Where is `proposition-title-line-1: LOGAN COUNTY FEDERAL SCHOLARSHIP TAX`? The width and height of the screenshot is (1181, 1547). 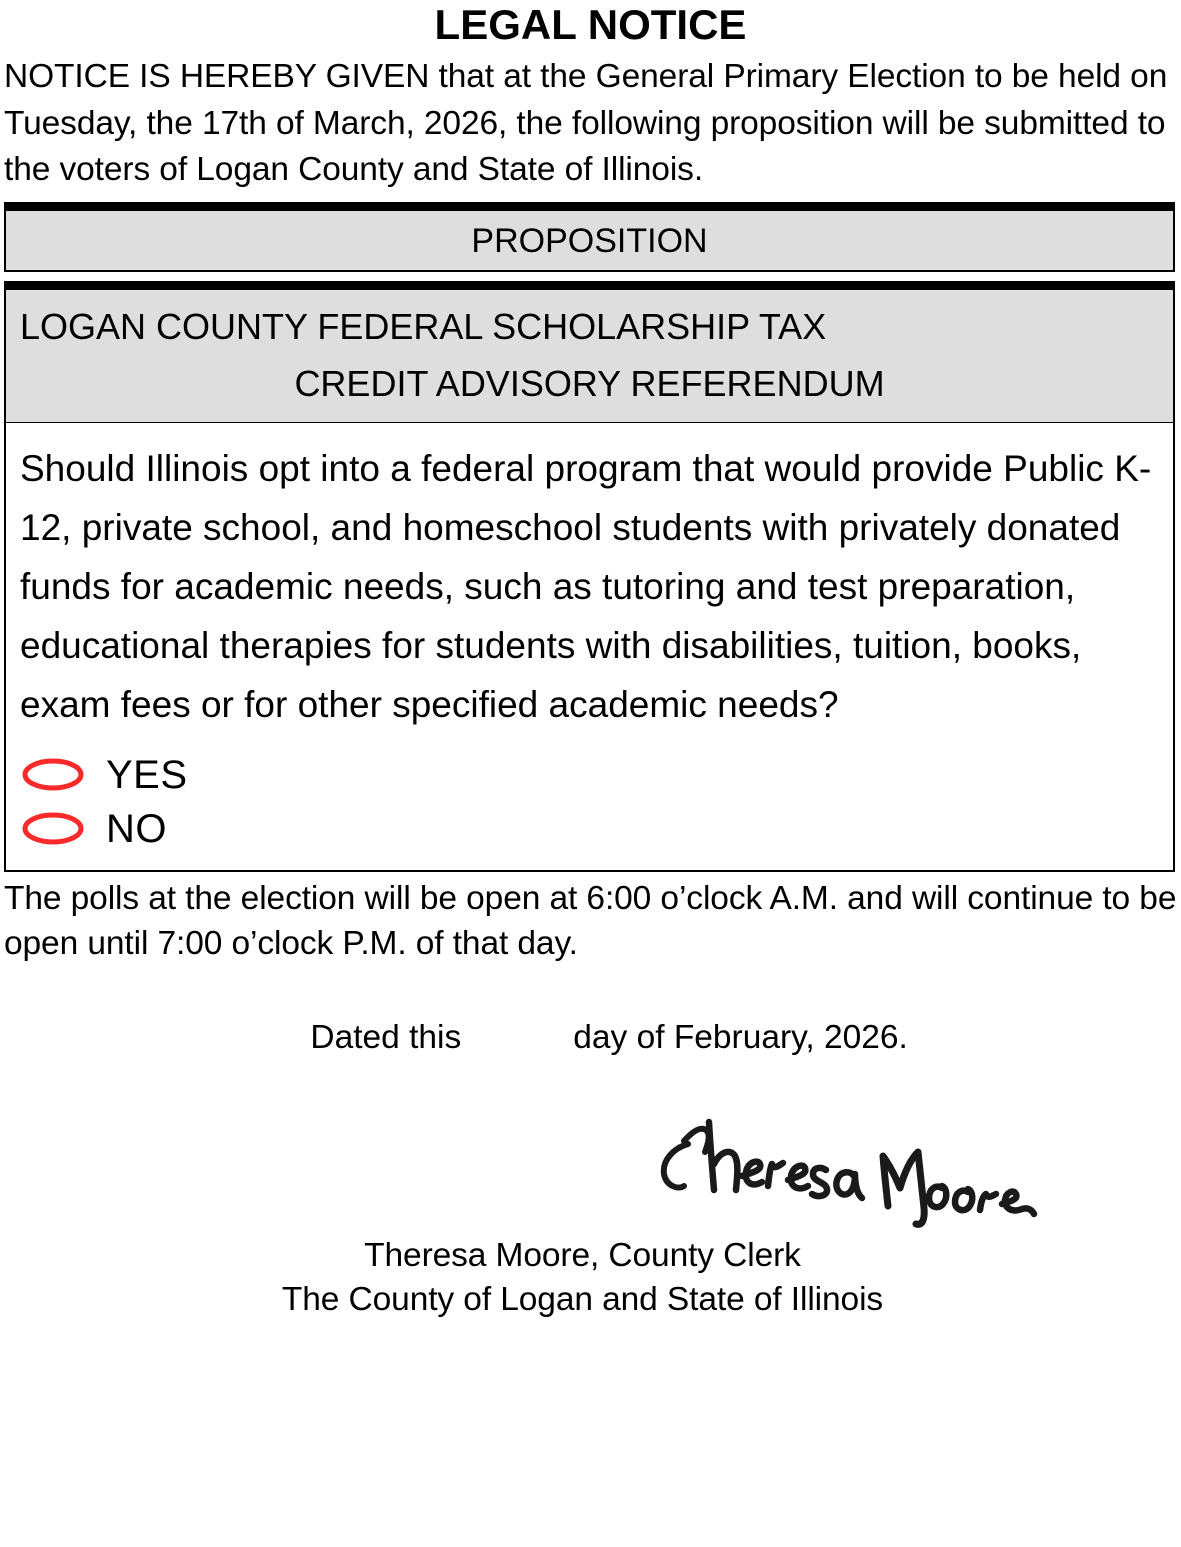
proposition-title-line-1: LOGAN COUNTY FEDERAL SCHOLARSHIP TAX is located at coordinates (423, 326).